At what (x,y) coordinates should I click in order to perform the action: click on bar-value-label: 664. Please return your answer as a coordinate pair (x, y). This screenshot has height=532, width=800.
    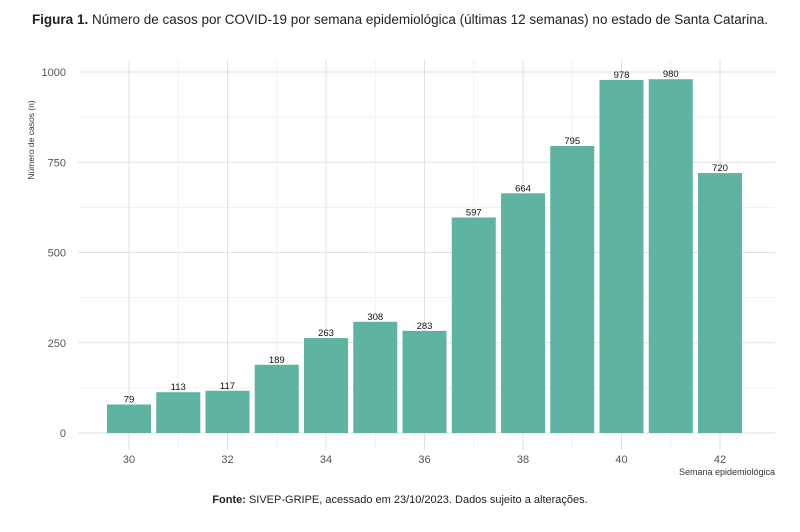
    Looking at the image, I should click on (523, 188).